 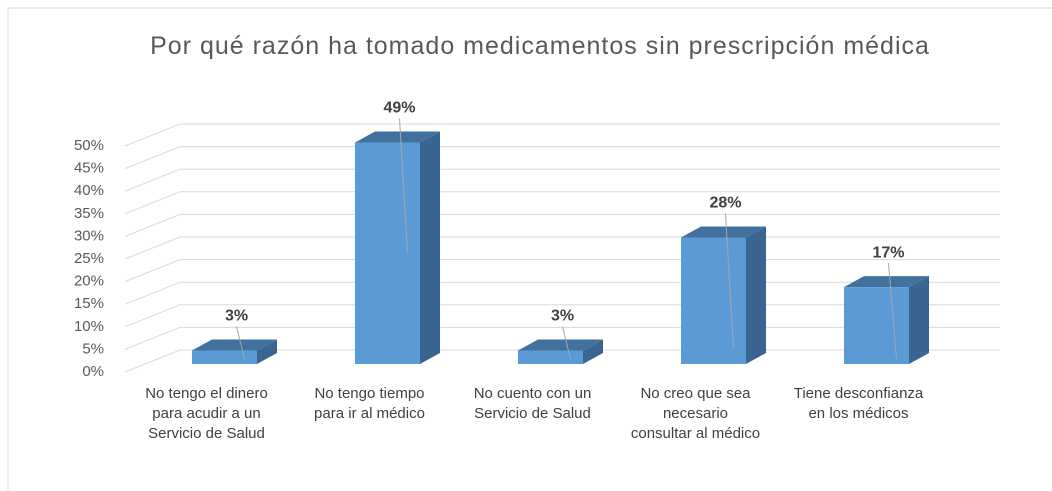 I want to click on x-tick-label: No cuento con un Servicio de Salud, so click(x=532, y=403).